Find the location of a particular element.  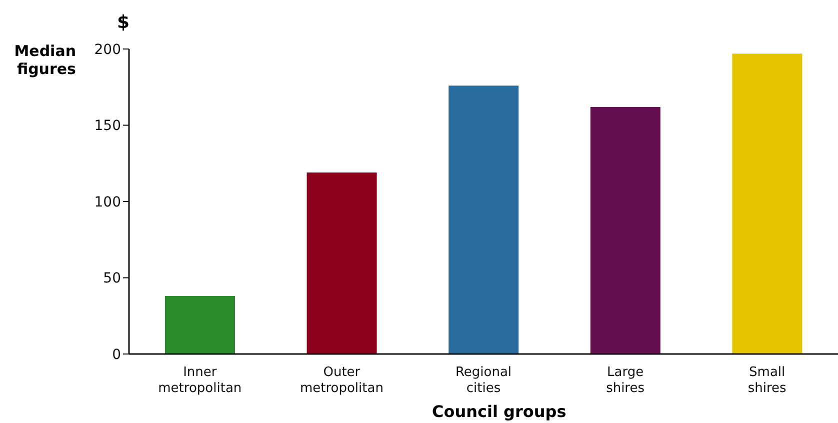

x-tick-label: Outer metropolitan is located at coordinates (342, 380).